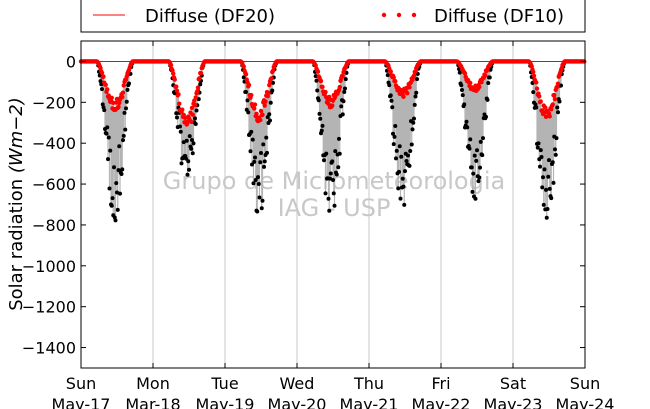  Describe the element at coordinates (513, 383) in the screenshot. I see `x-tick-label-day-6: Sat` at that location.